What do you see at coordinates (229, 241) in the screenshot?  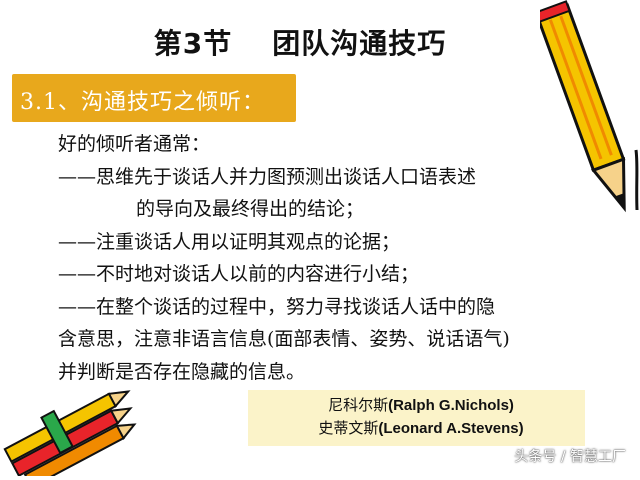 I see `body-line: ——注重谈话人用以证明其观点的论据；` at bounding box center [229, 241].